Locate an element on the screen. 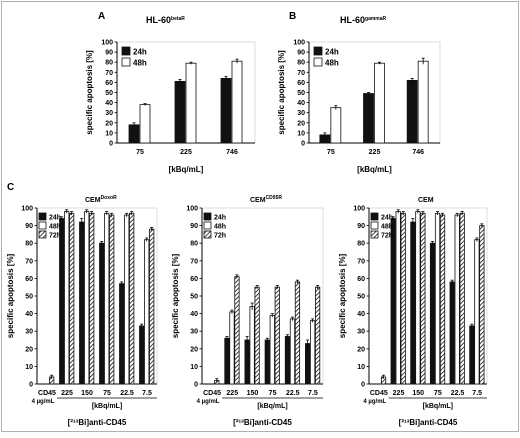 The height and width of the screenshot is (438, 520). bar-48h-7.5 is located at coordinates (477, 312).